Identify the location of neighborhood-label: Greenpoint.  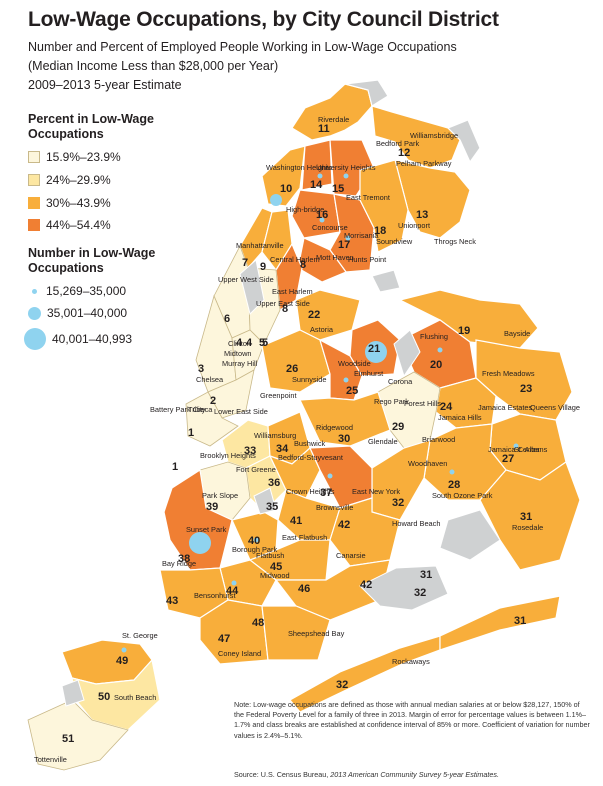
(278, 395).